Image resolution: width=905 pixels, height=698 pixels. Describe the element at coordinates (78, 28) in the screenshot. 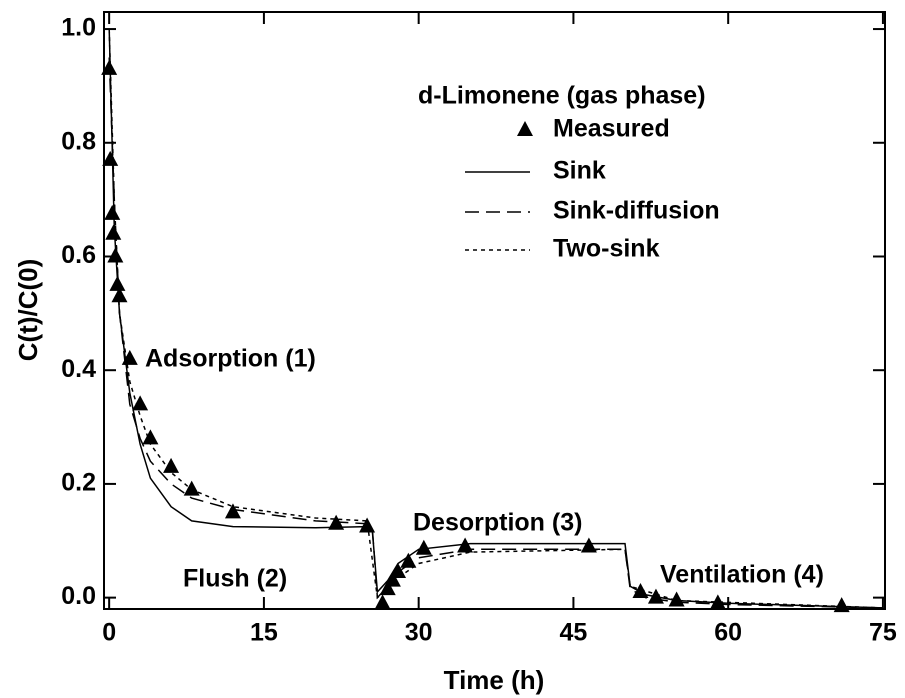

I see `y-tick-label: 1.0` at that location.